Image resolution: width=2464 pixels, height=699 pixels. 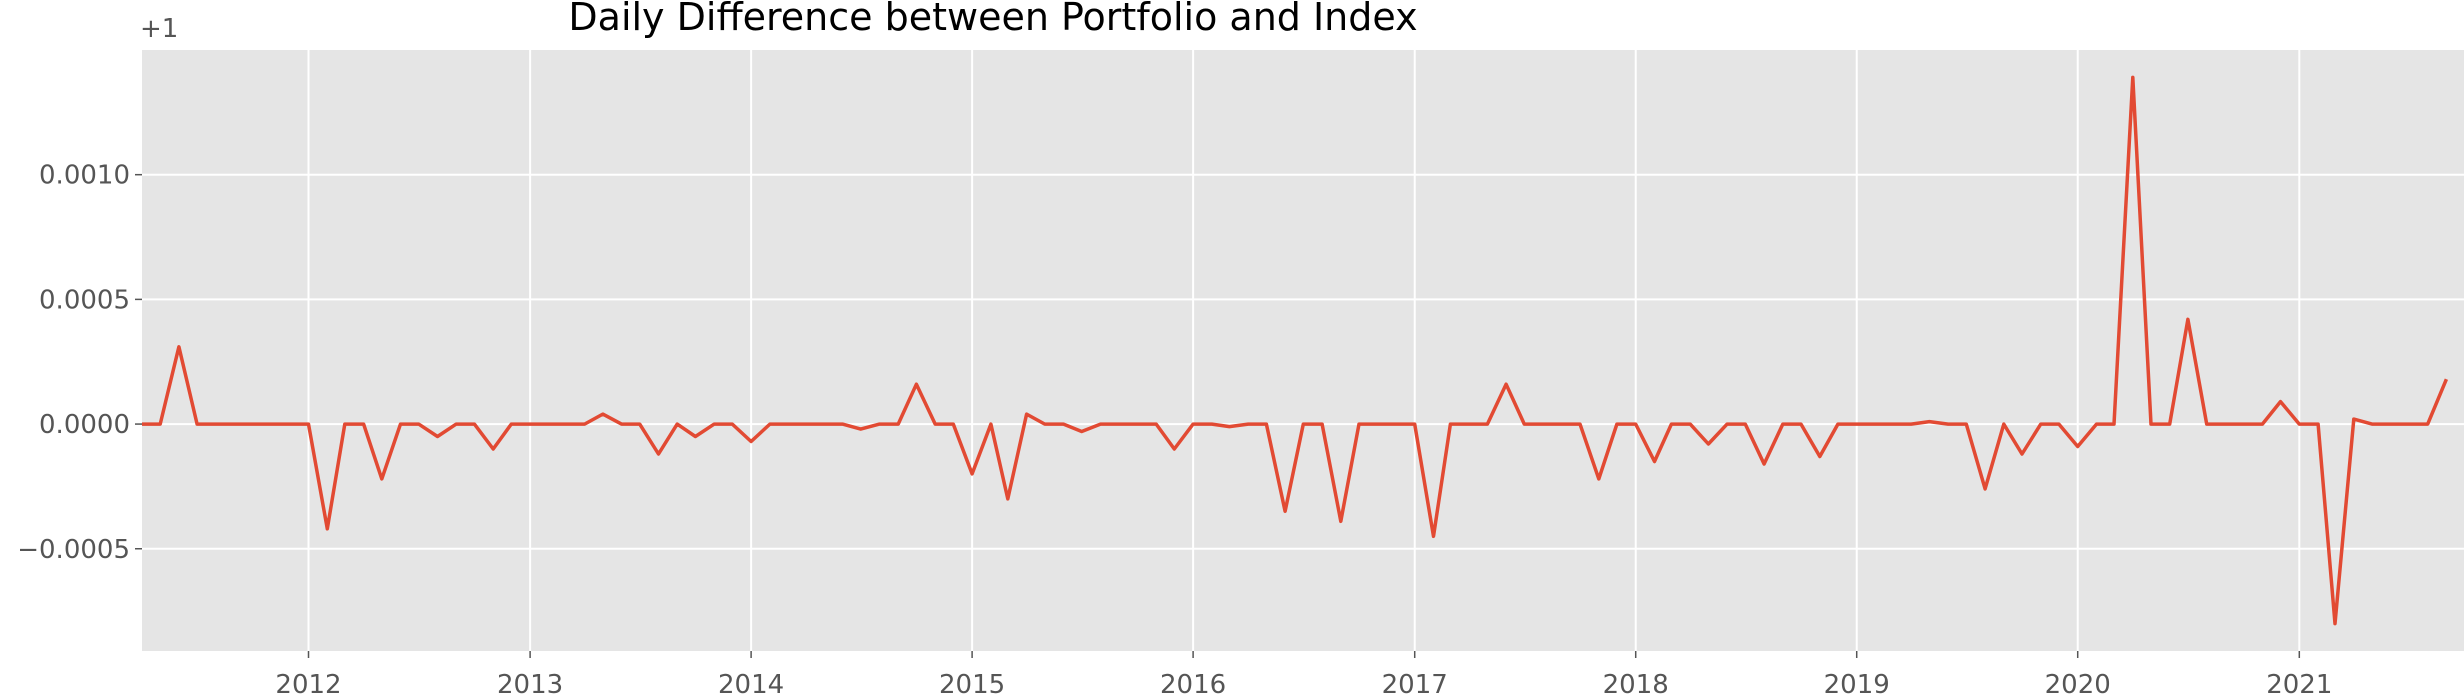 What do you see at coordinates (530, 684) in the screenshot?
I see `x-tick-label: 2013` at bounding box center [530, 684].